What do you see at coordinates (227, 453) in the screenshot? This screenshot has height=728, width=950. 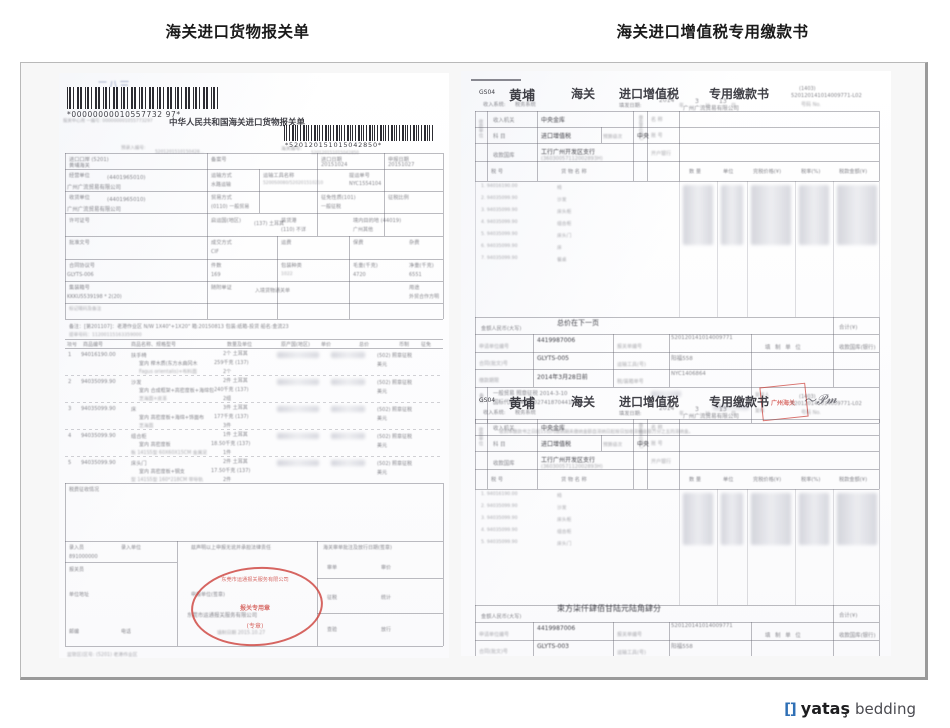 I see `item-qty-3: 1件` at bounding box center [227, 453].